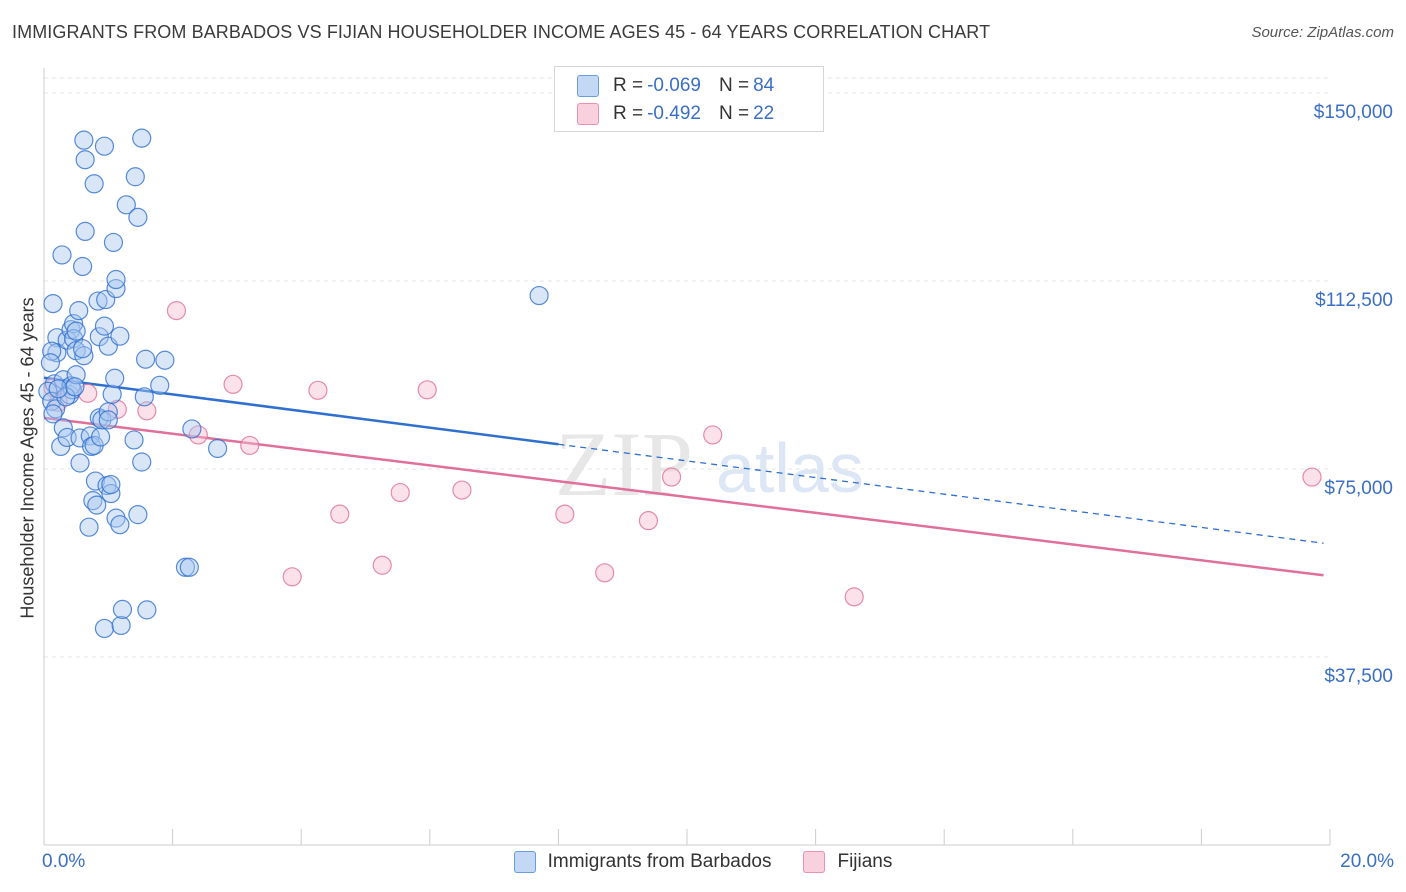  I want to click on r-value: -0.069, so click(674, 85).